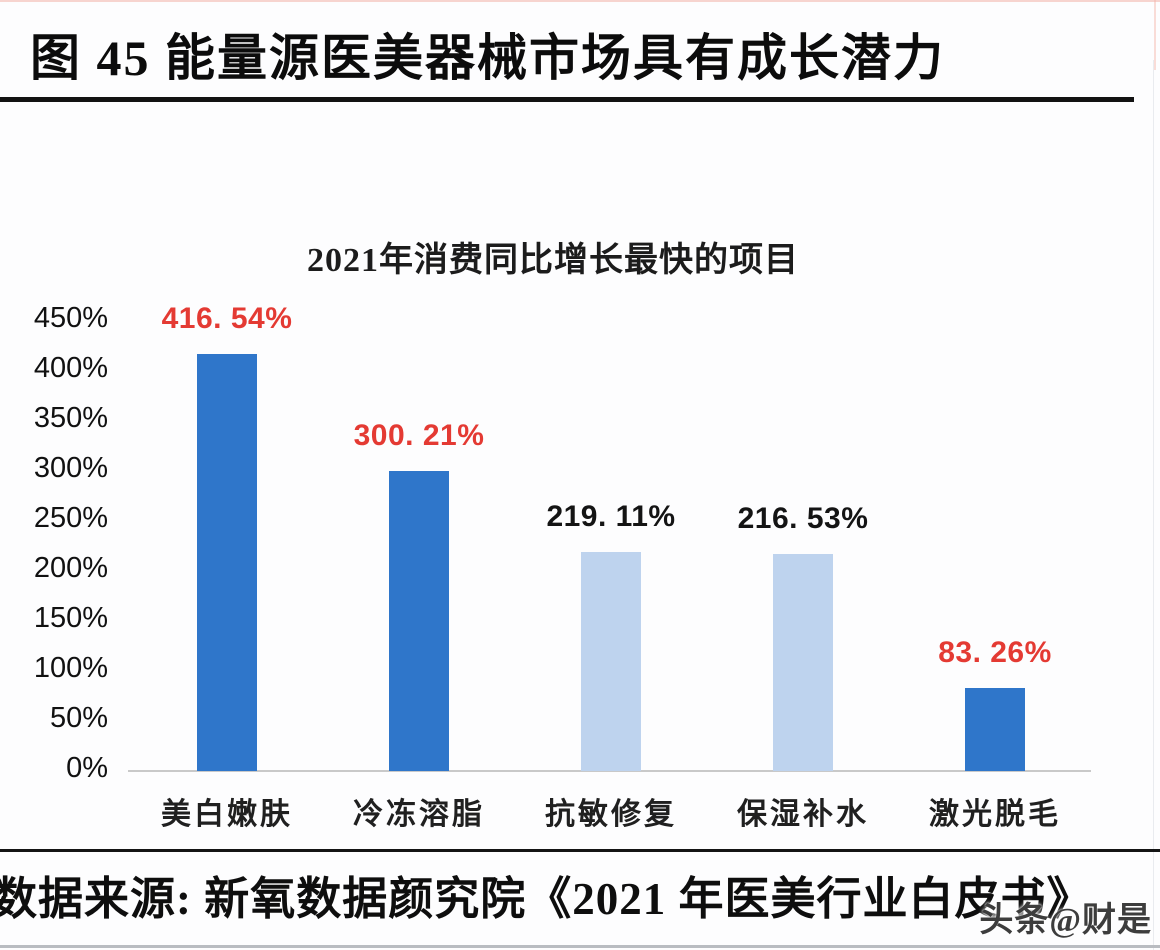 Image resolution: width=1160 pixels, height=950 pixels. I want to click on watermark-text: 头条@财是, so click(1065, 920).